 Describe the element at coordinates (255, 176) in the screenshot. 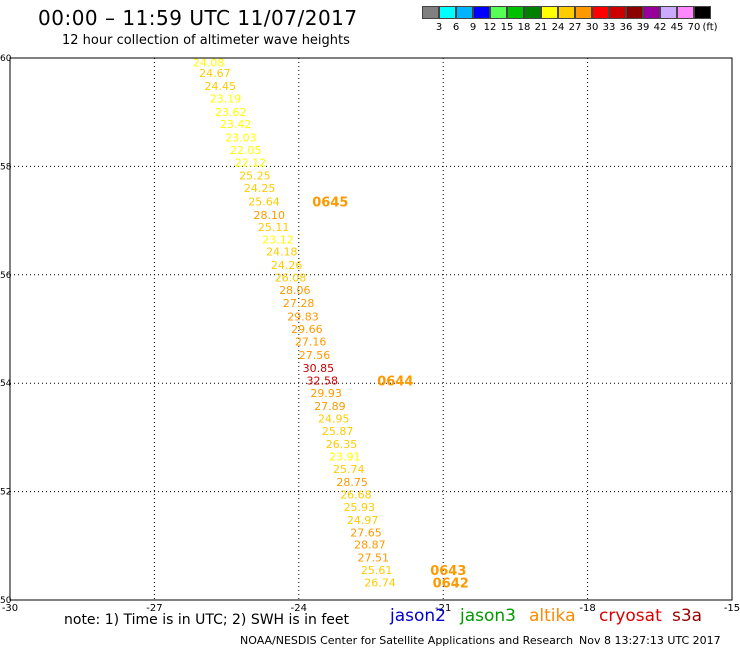

I see `wave-height-value: 25.25` at that location.